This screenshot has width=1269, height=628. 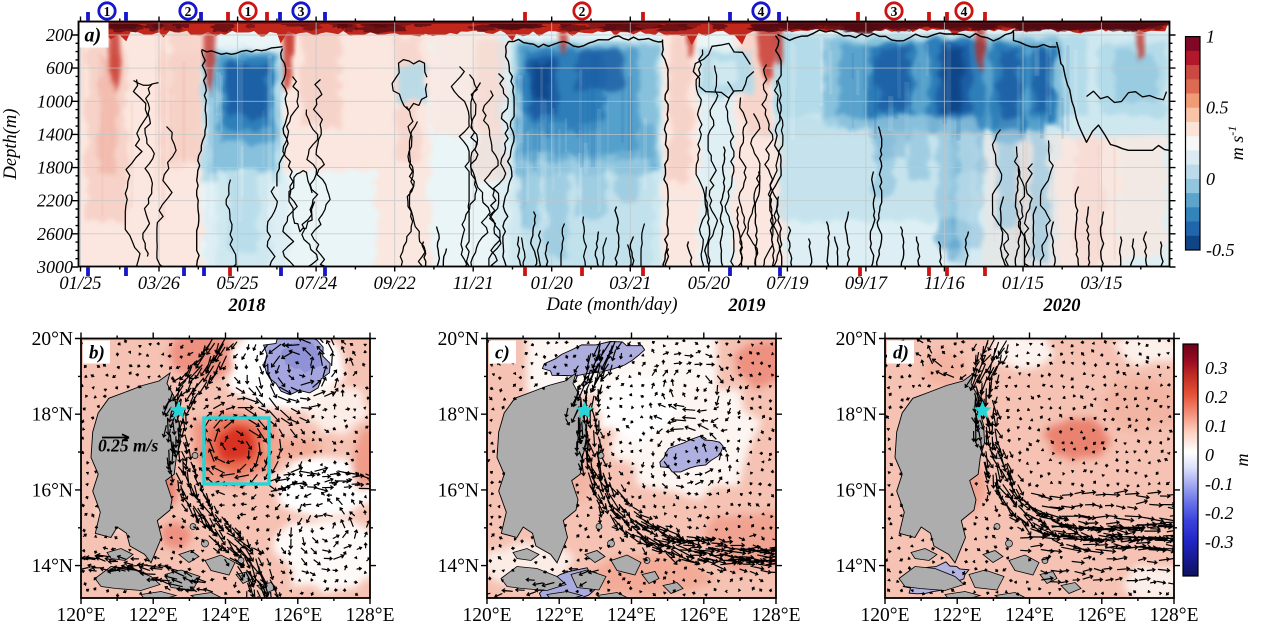 I want to click on svg-text: 1800, so click(x=55, y=168).